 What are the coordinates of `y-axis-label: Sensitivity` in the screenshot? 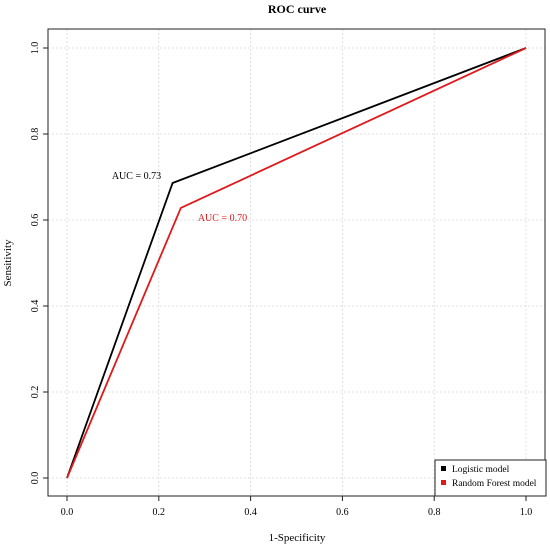 It's located at (8, 263).